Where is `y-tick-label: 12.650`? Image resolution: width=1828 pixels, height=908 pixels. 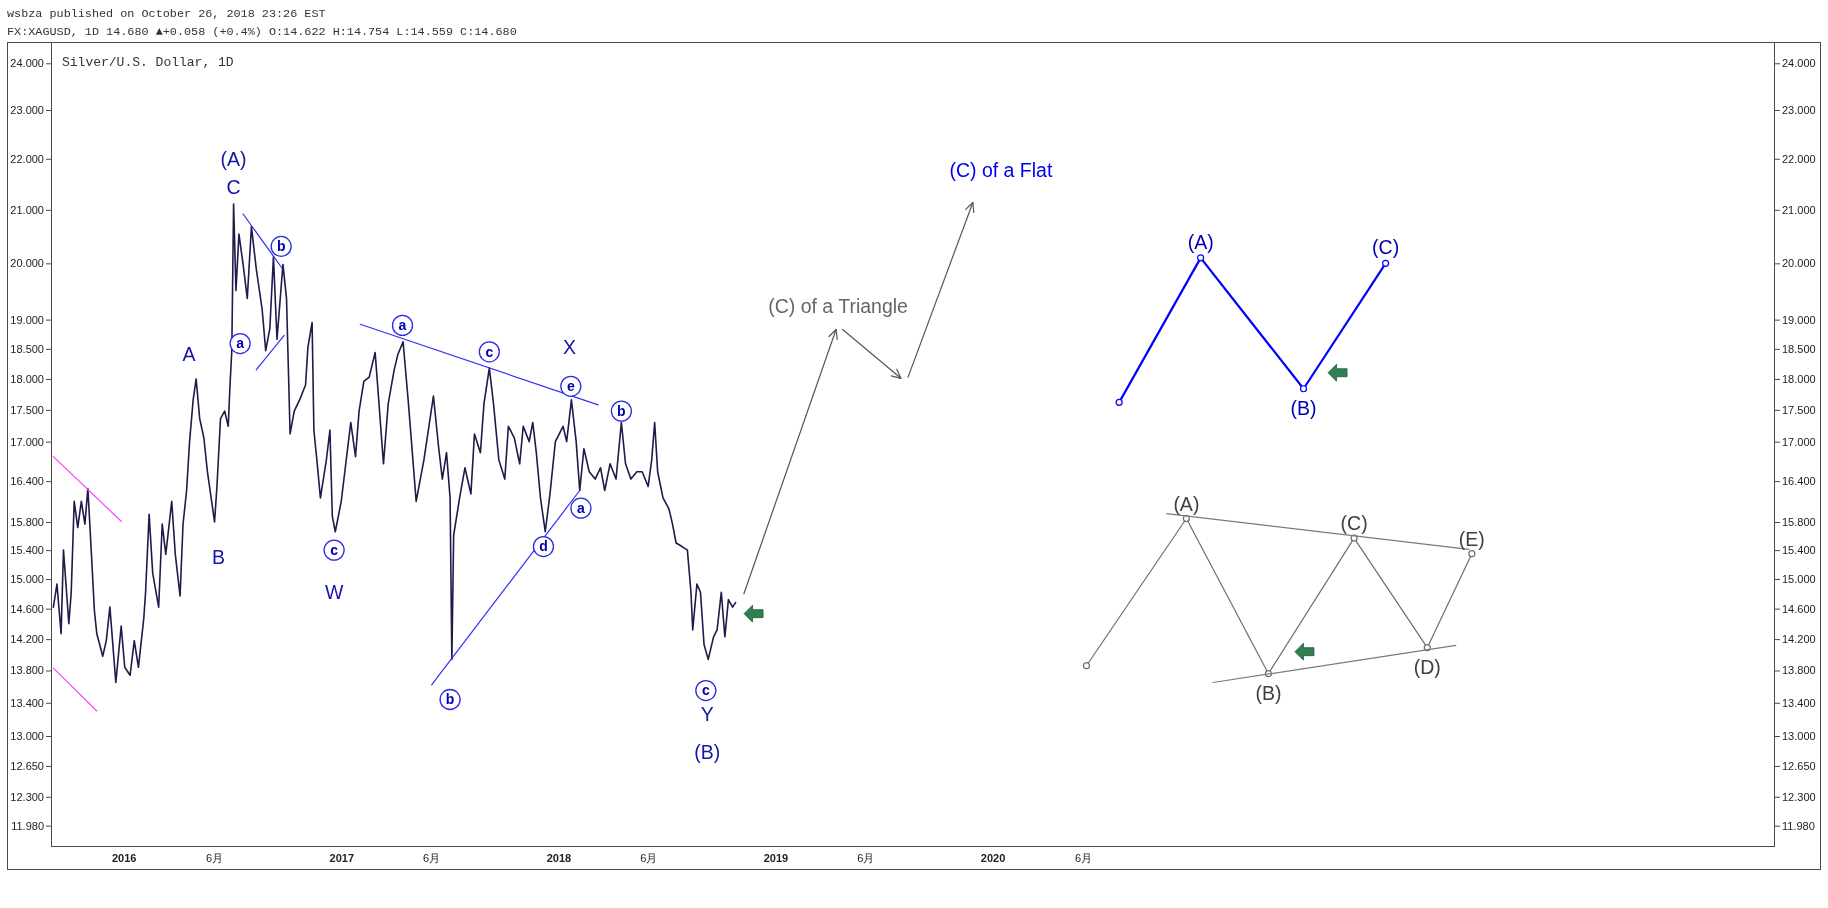 y-tick-label: 12.650 is located at coordinates (27, 765).